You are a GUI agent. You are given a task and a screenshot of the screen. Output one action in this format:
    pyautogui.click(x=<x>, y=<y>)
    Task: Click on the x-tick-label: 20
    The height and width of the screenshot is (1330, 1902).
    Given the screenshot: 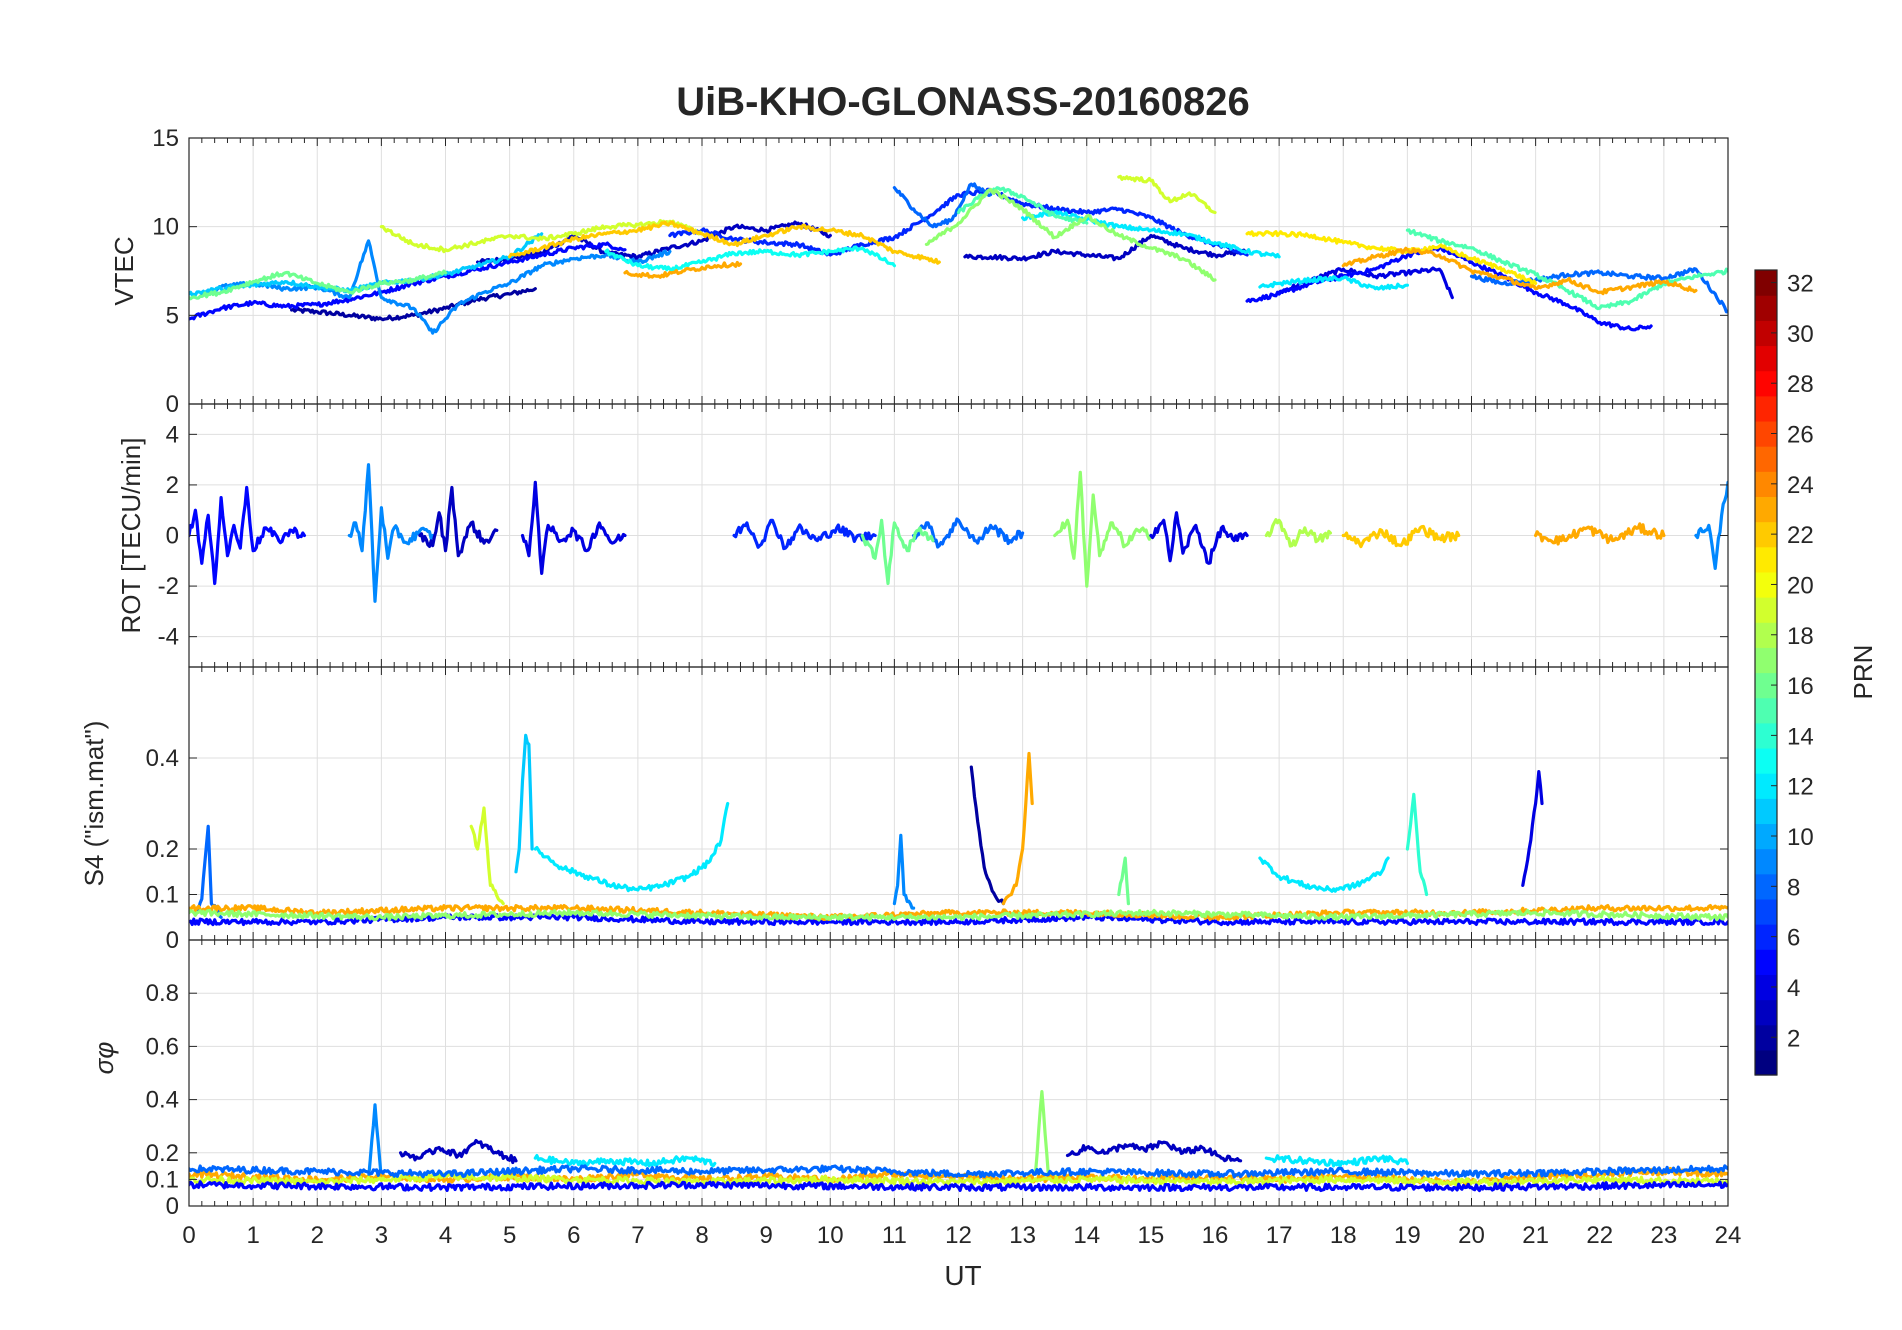 What is the action you would take?
    pyautogui.click(x=1471, y=1235)
    